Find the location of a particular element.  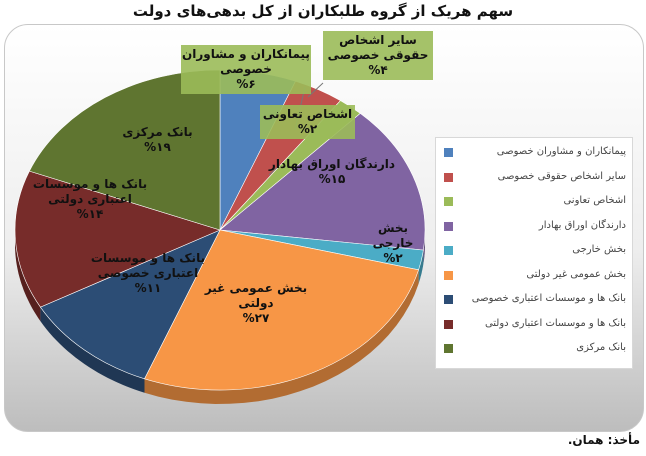

legend-item: اشخاص تعاونی is located at coordinates (537, 202).